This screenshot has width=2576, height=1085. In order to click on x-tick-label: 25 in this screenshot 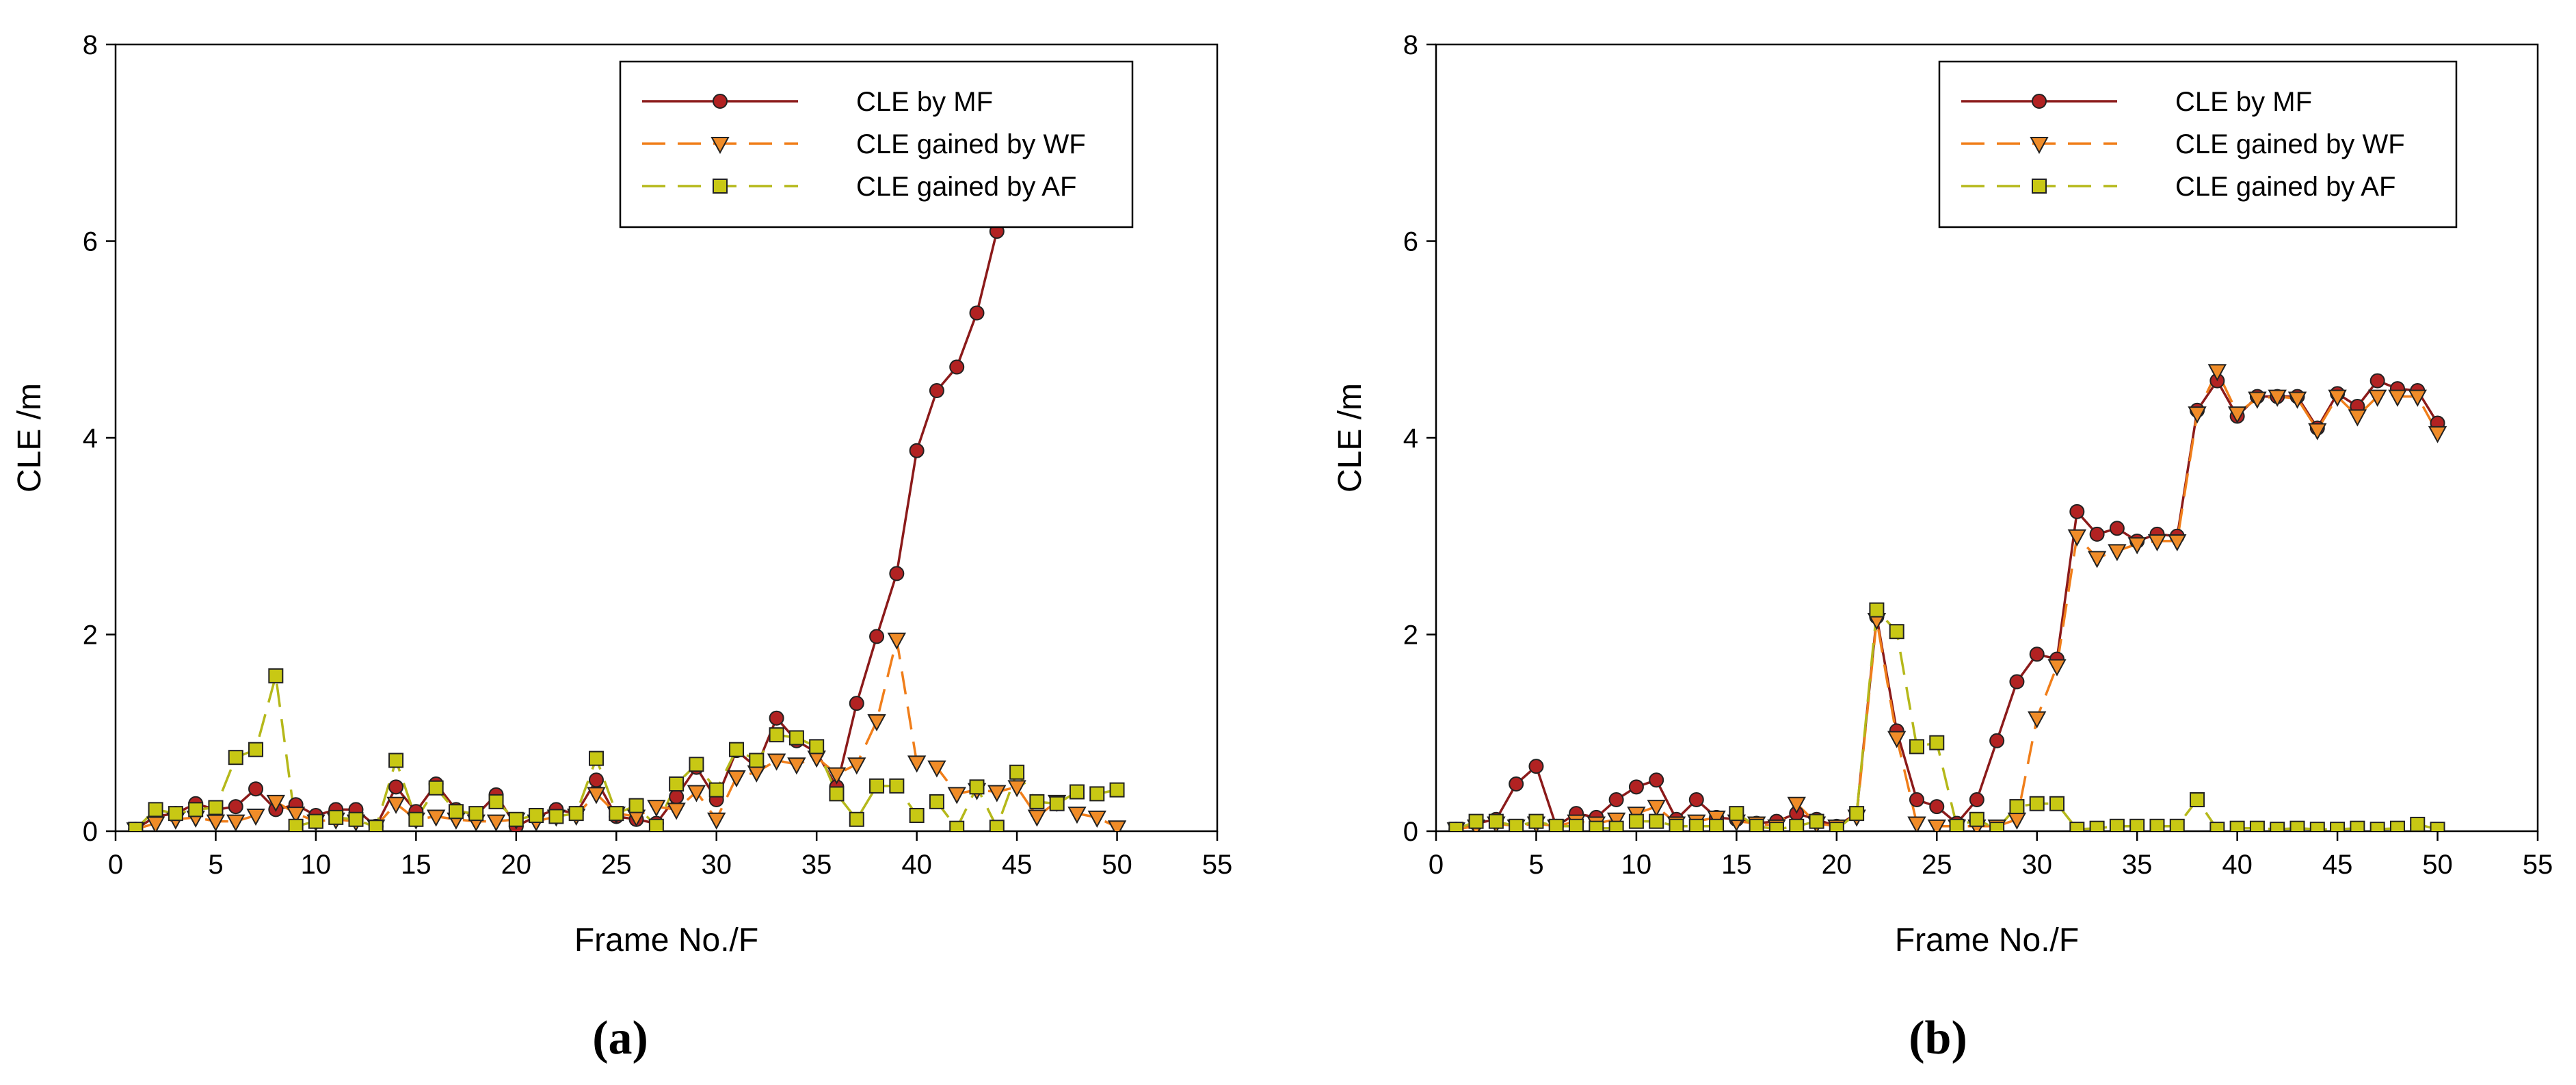, I will do `click(616, 865)`.